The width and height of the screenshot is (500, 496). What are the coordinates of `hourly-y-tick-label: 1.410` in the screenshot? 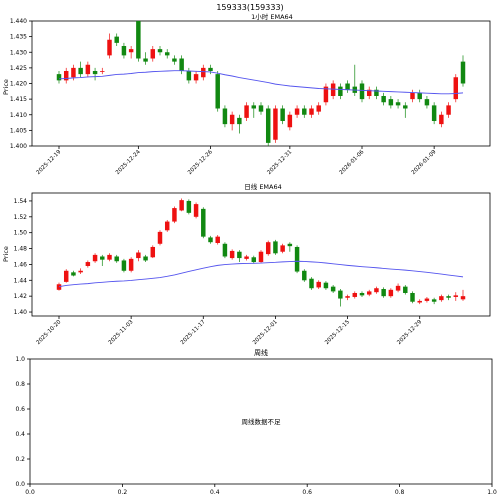 It's located at (18, 115).